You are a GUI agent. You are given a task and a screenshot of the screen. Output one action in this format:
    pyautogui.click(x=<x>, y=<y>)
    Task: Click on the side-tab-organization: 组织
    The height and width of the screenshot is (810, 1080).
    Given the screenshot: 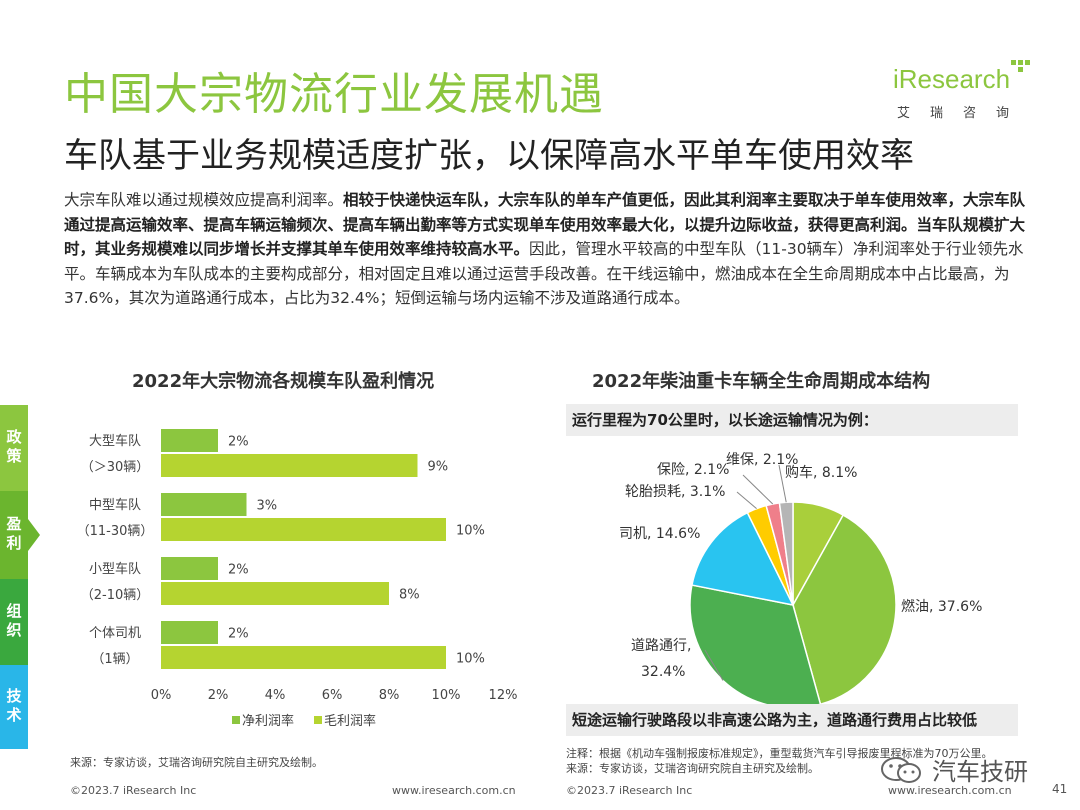 What is the action you would take?
    pyautogui.click(x=14, y=622)
    